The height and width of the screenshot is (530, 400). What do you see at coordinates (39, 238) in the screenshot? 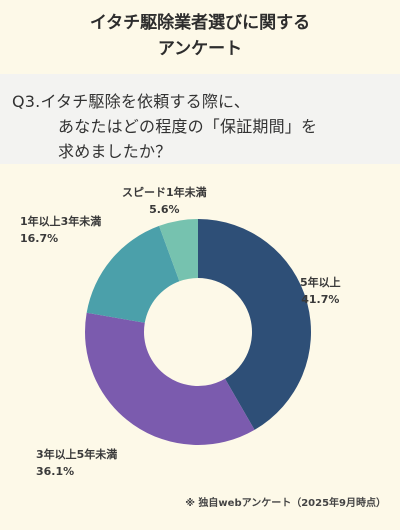
I see `slice-value-text: 16.7%` at bounding box center [39, 238].